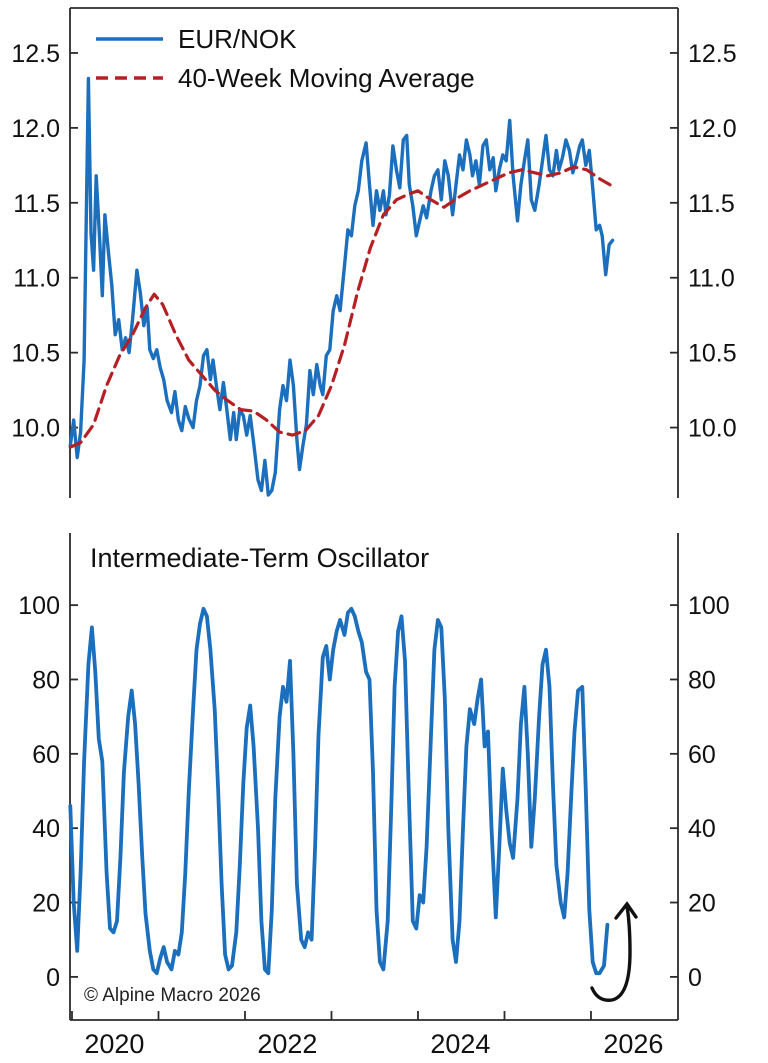 The height and width of the screenshot is (1063, 768). What do you see at coordinates (36, 204) in the screenshot?
I see `y-tick-label-left: 11.5` at bounding box center [36, 204].